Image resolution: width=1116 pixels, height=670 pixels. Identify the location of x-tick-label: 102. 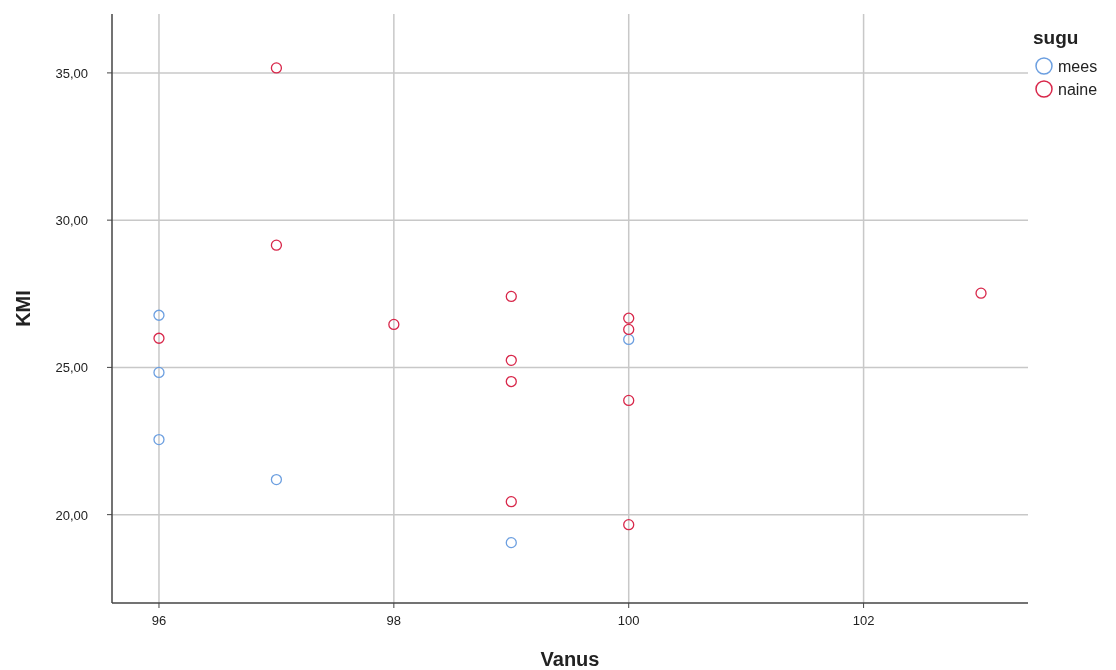
(863, 620).